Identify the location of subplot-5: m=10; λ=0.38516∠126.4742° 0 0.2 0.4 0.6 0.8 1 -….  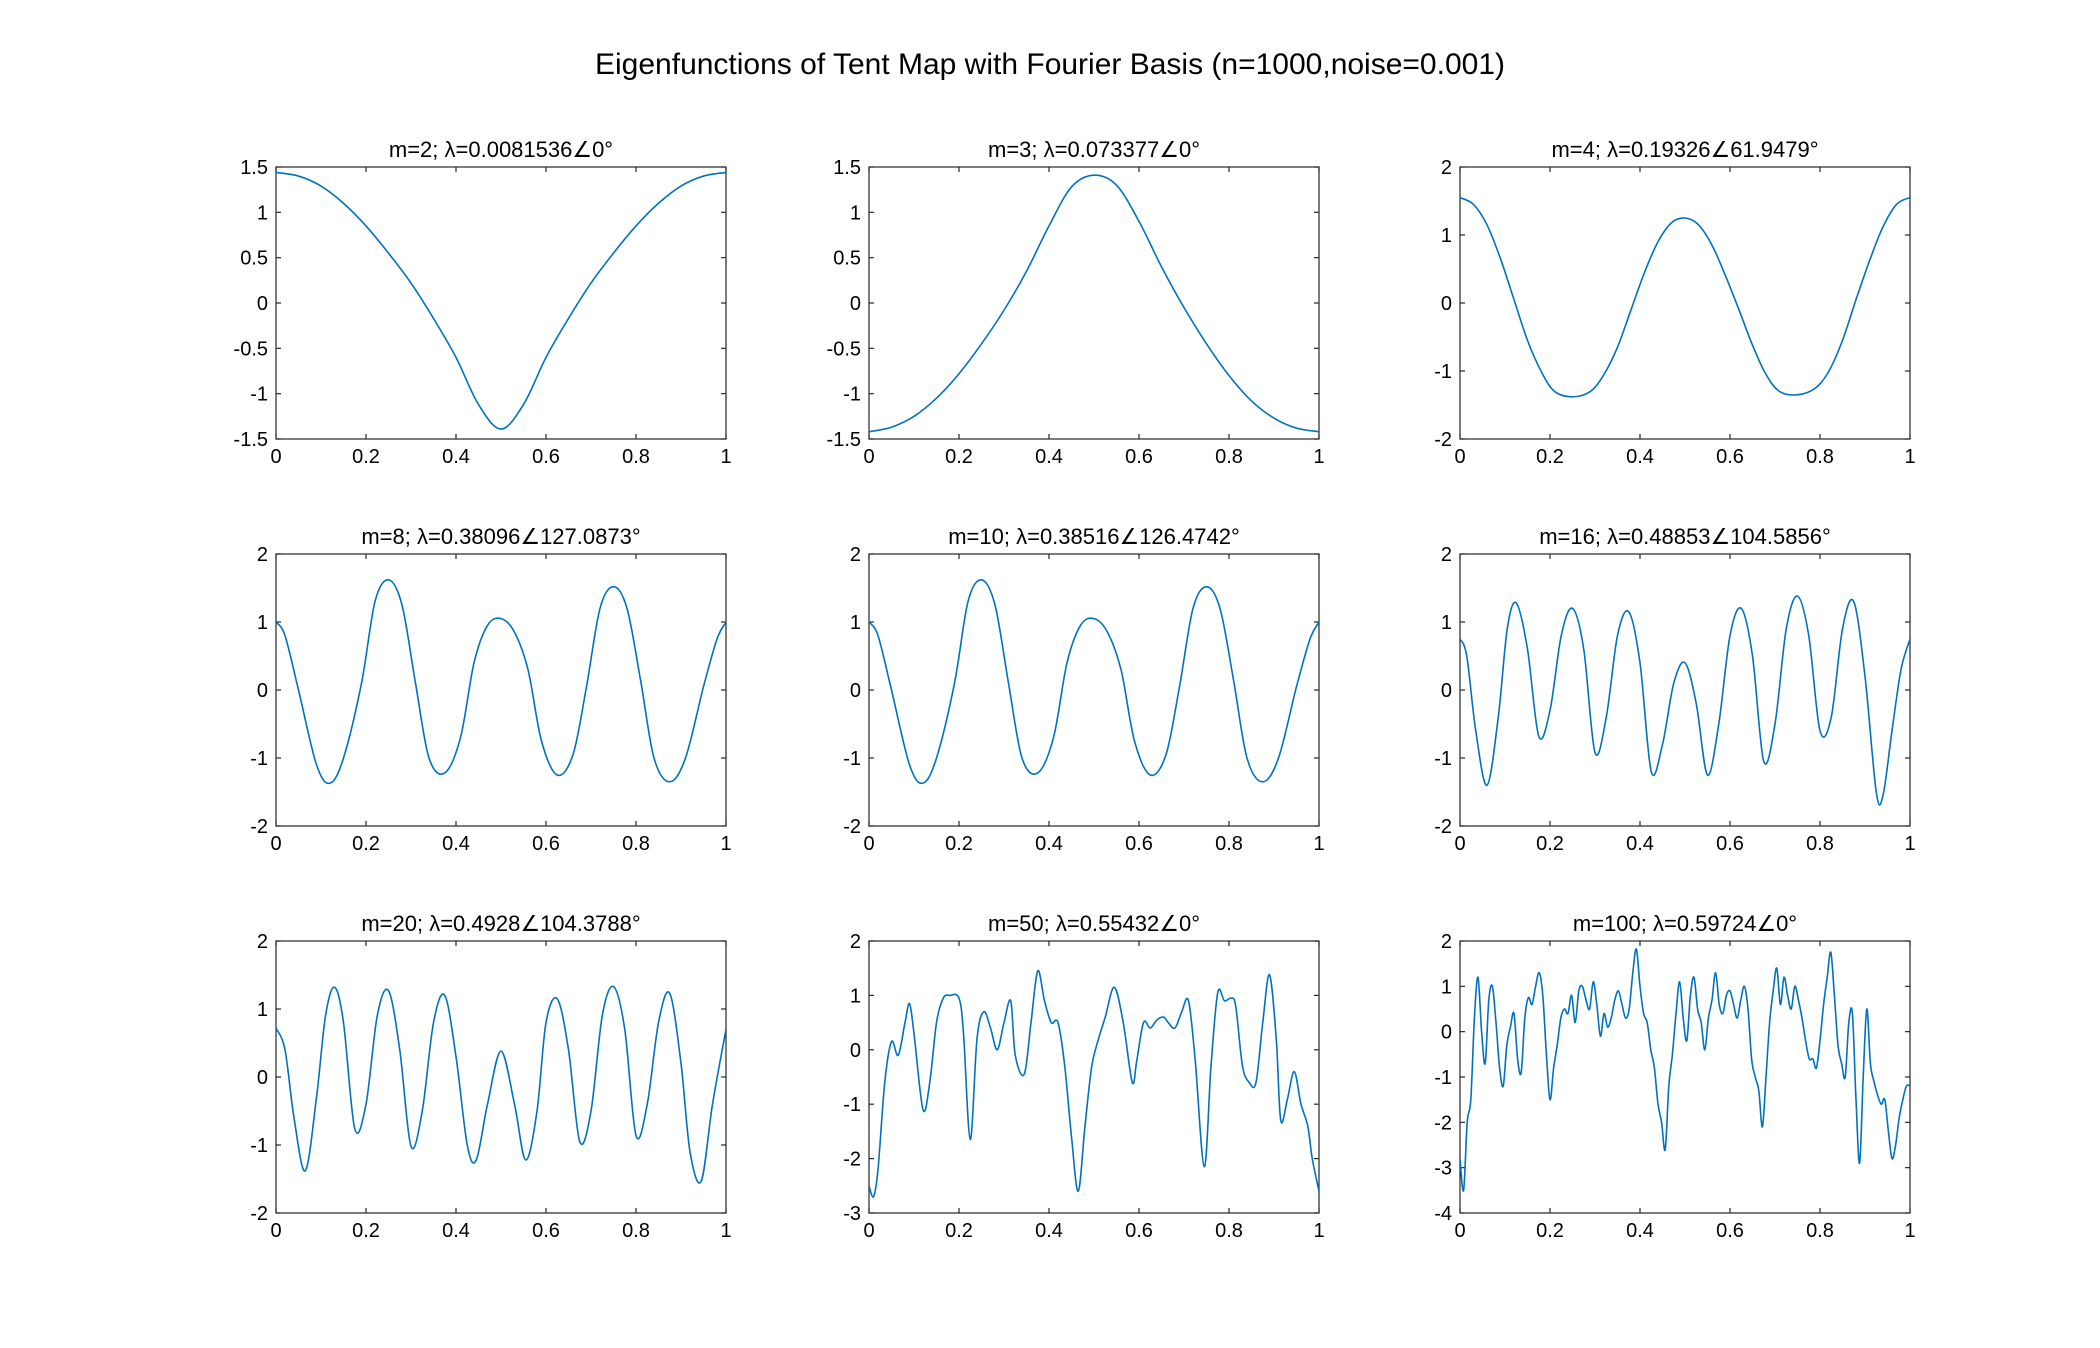
(1083, 689).